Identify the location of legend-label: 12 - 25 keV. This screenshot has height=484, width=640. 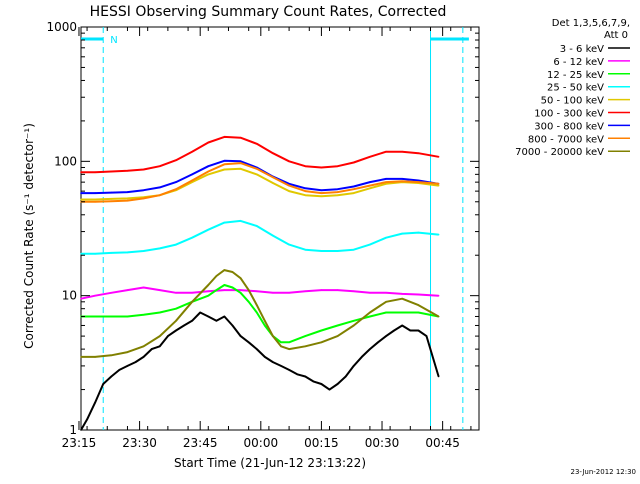
(575, 75).